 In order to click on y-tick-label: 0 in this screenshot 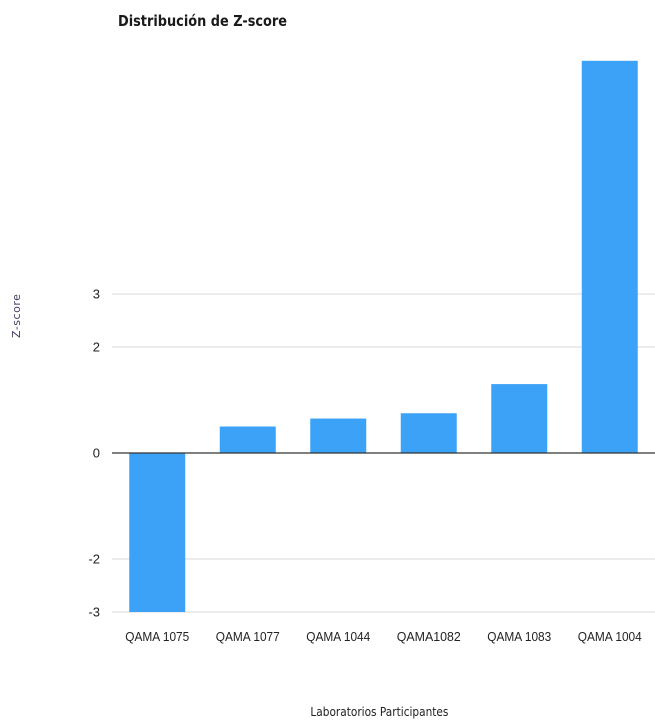, I will do `click(96, 453)`.